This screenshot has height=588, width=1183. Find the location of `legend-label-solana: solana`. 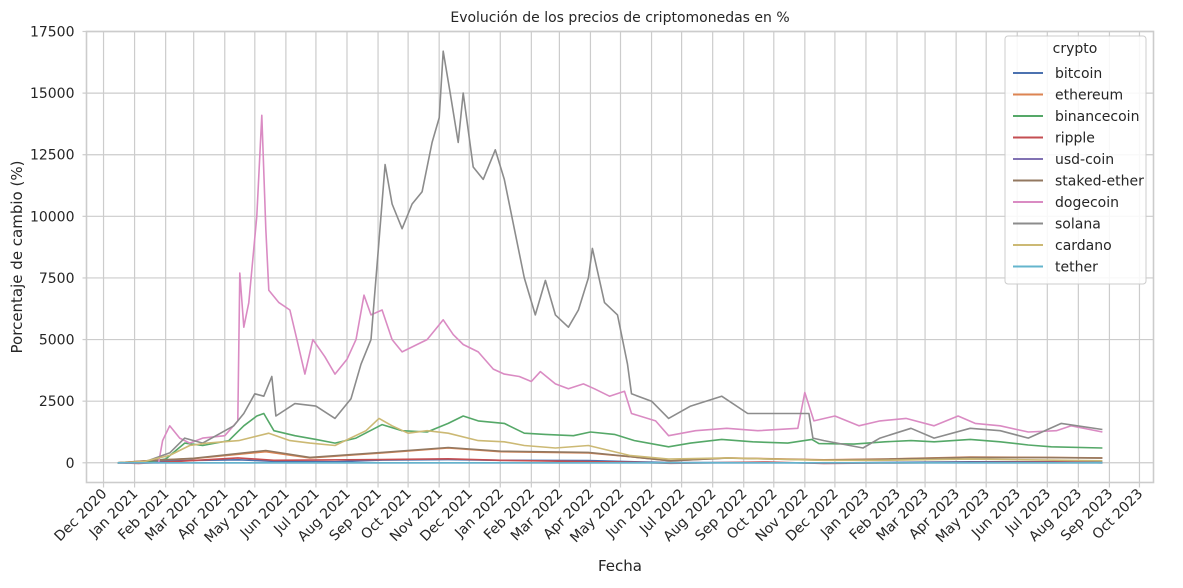

legend-label-solana: solana is located at coordinates (1078, 225).